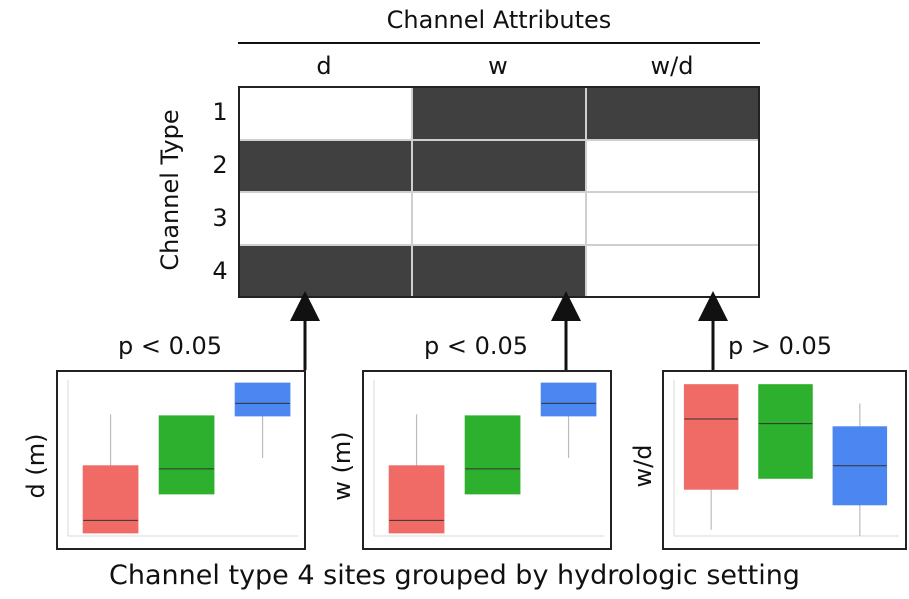 This screenshot has width=909, height=599. I want to click on boxplot-w-over-d, so click(786, 458).